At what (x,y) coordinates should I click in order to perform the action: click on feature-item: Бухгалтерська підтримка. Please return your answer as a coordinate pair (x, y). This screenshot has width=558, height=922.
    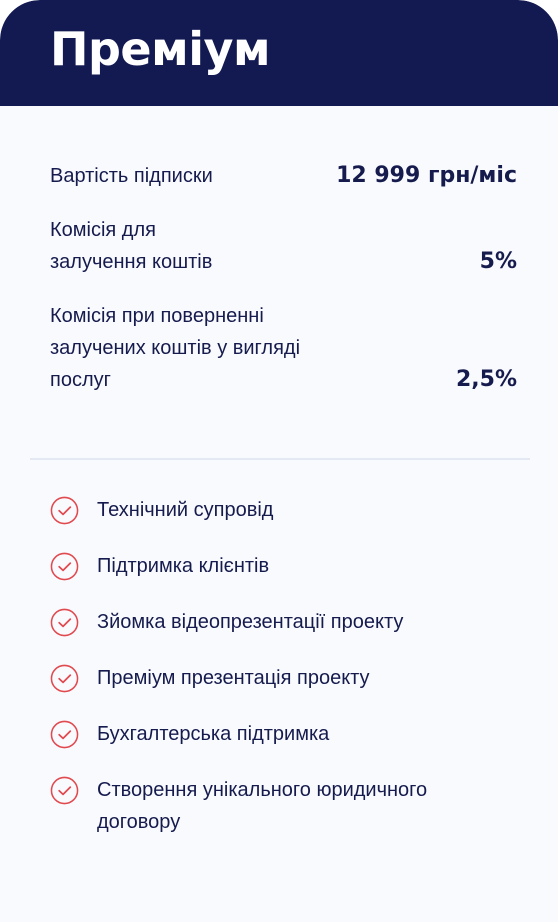
    Looking at the image, I should click on (289, 734).